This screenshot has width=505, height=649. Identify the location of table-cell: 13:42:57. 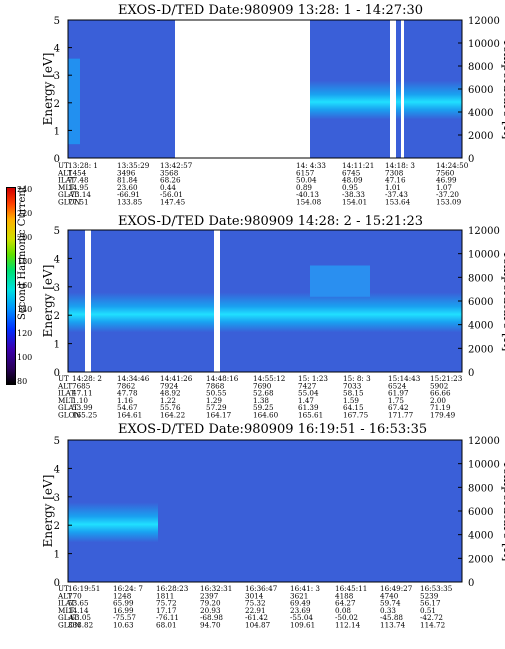
(176, 165).